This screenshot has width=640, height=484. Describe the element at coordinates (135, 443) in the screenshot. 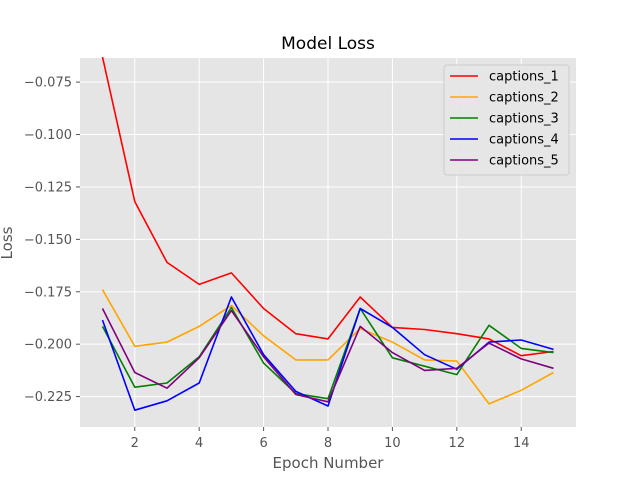

I see `x-tick-label: 2` at that location.